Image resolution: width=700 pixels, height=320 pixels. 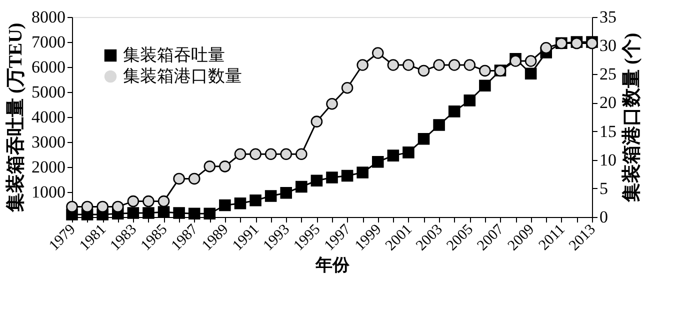 What do you see at coordinates (604, 188) in the screenshot?
I see `y2-tick-label: 5` at bounding box center [604, 188].